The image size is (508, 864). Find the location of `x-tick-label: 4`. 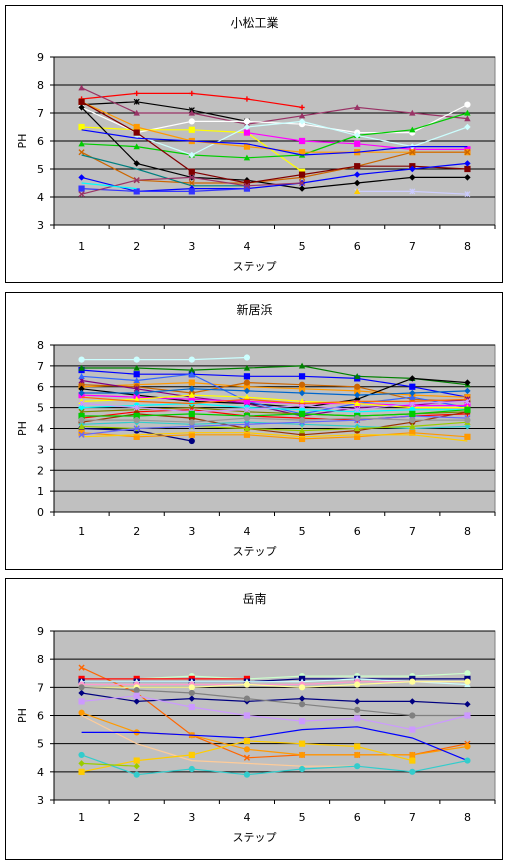

x-tick-label: 4 is located at coordinates (246, 817).